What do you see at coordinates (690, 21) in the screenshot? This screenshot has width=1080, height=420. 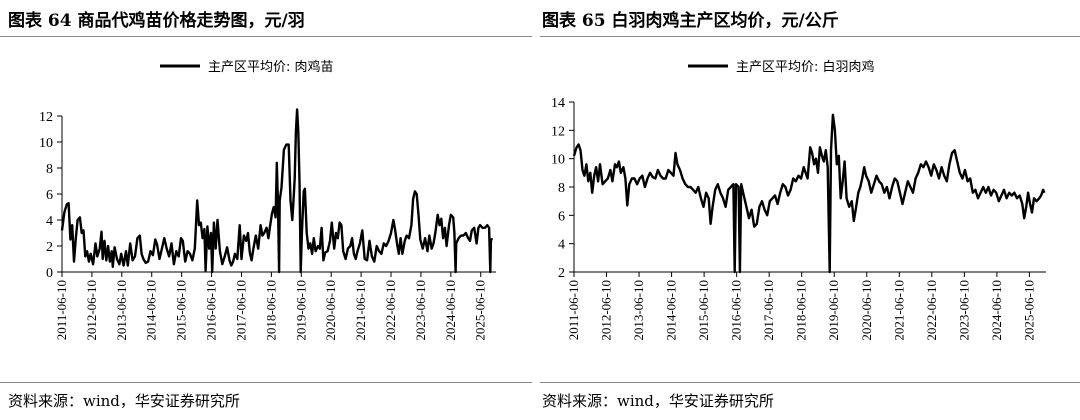 I see `figure-title: 图表 65 白羽肉鸡主产区均价，元/公斤` at bounding box center [690, 21].